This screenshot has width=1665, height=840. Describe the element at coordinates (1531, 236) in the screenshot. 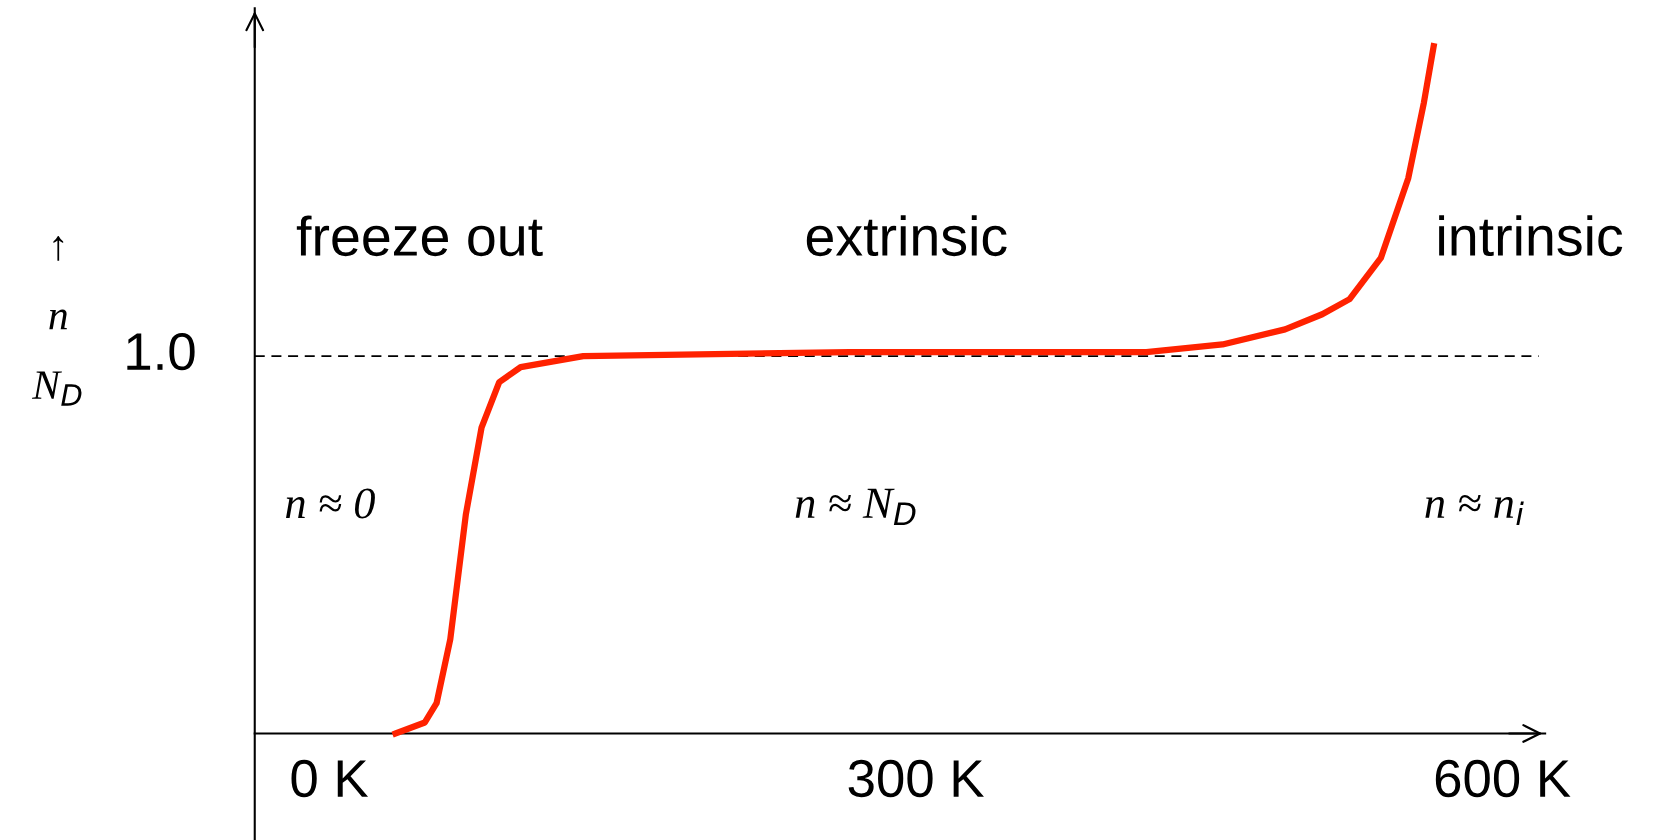

I see `annotation: intrinsic` at that location.